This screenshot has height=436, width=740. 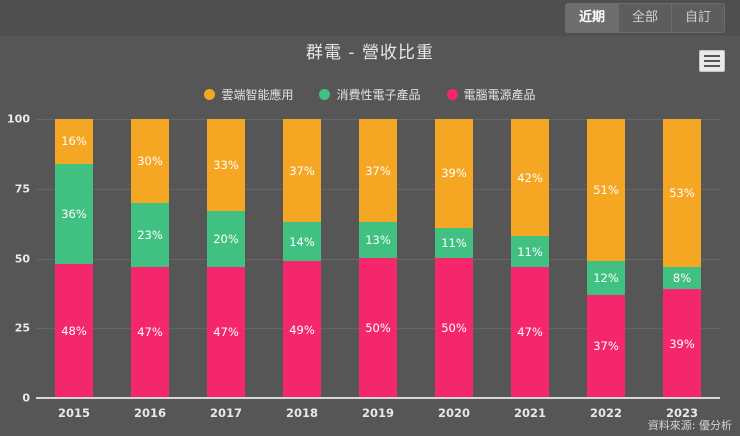 I want to click on bar-segment-2021-series0: 42%, so click(x=530, y=178).